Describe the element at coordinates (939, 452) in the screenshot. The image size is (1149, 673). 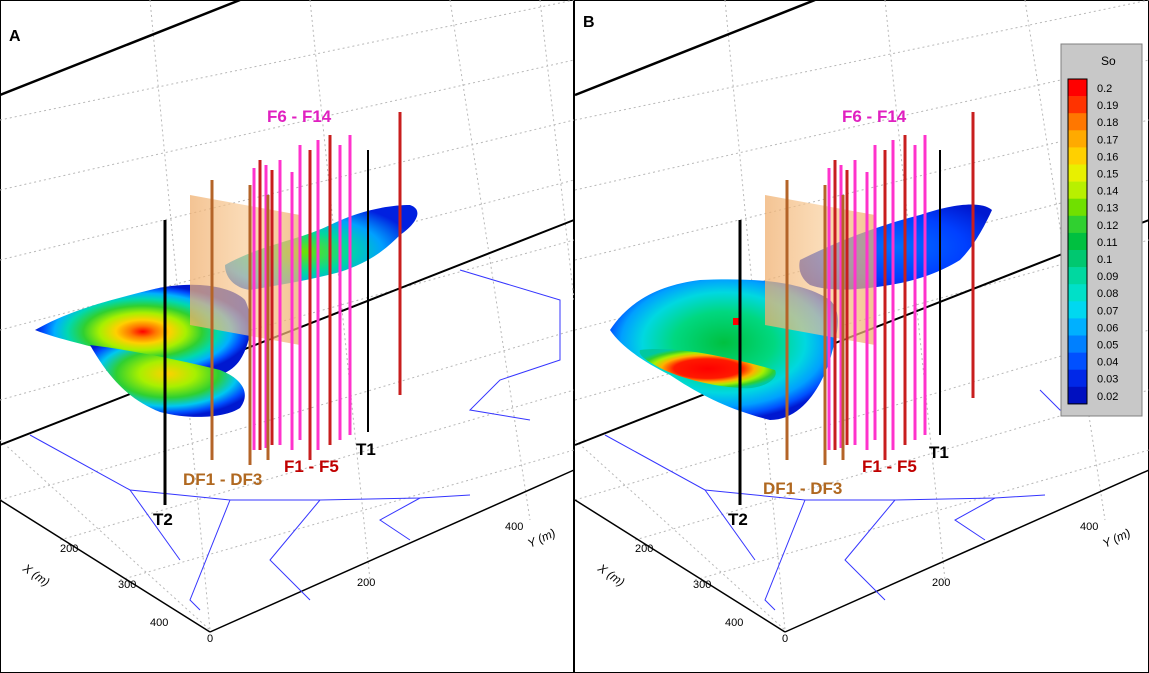
I see `panel-b-label-t1: T1` at that location.